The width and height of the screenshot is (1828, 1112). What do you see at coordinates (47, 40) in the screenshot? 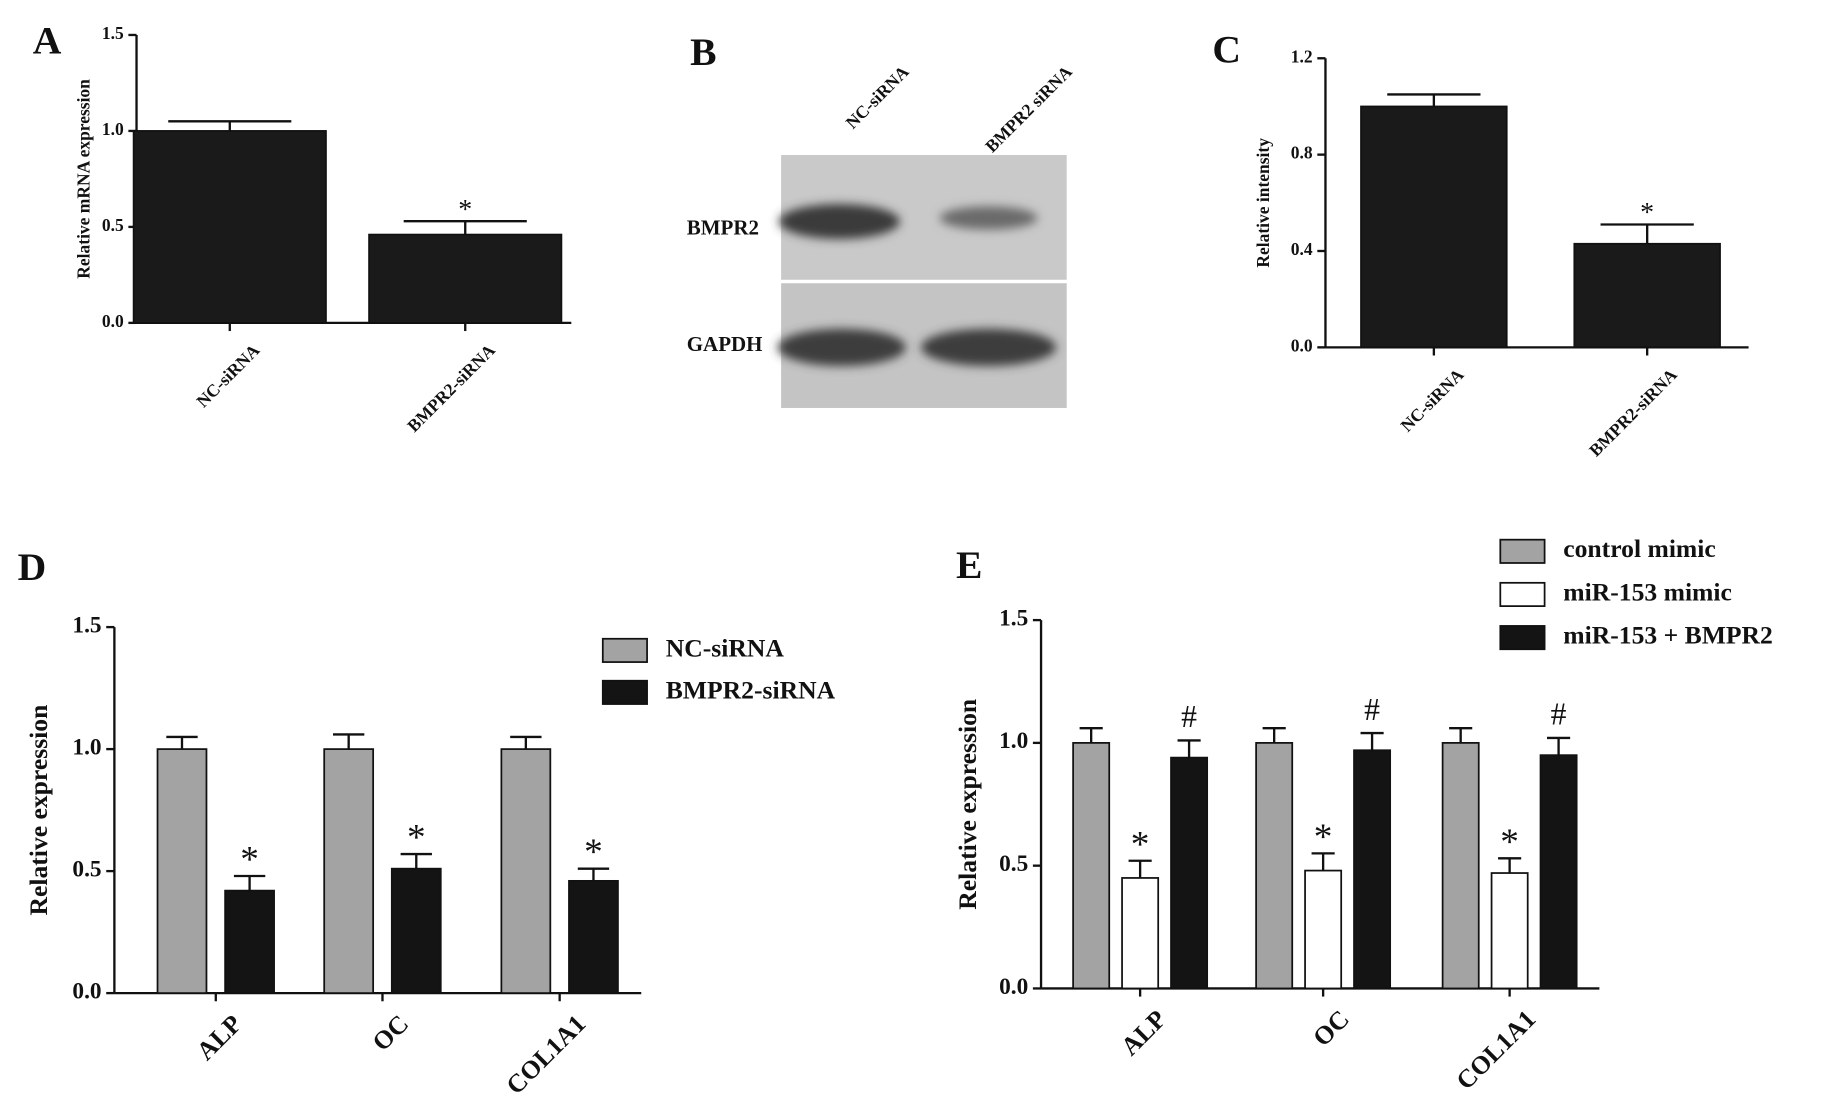
I see `panel-letter: A` at bounding box center [47, 40].